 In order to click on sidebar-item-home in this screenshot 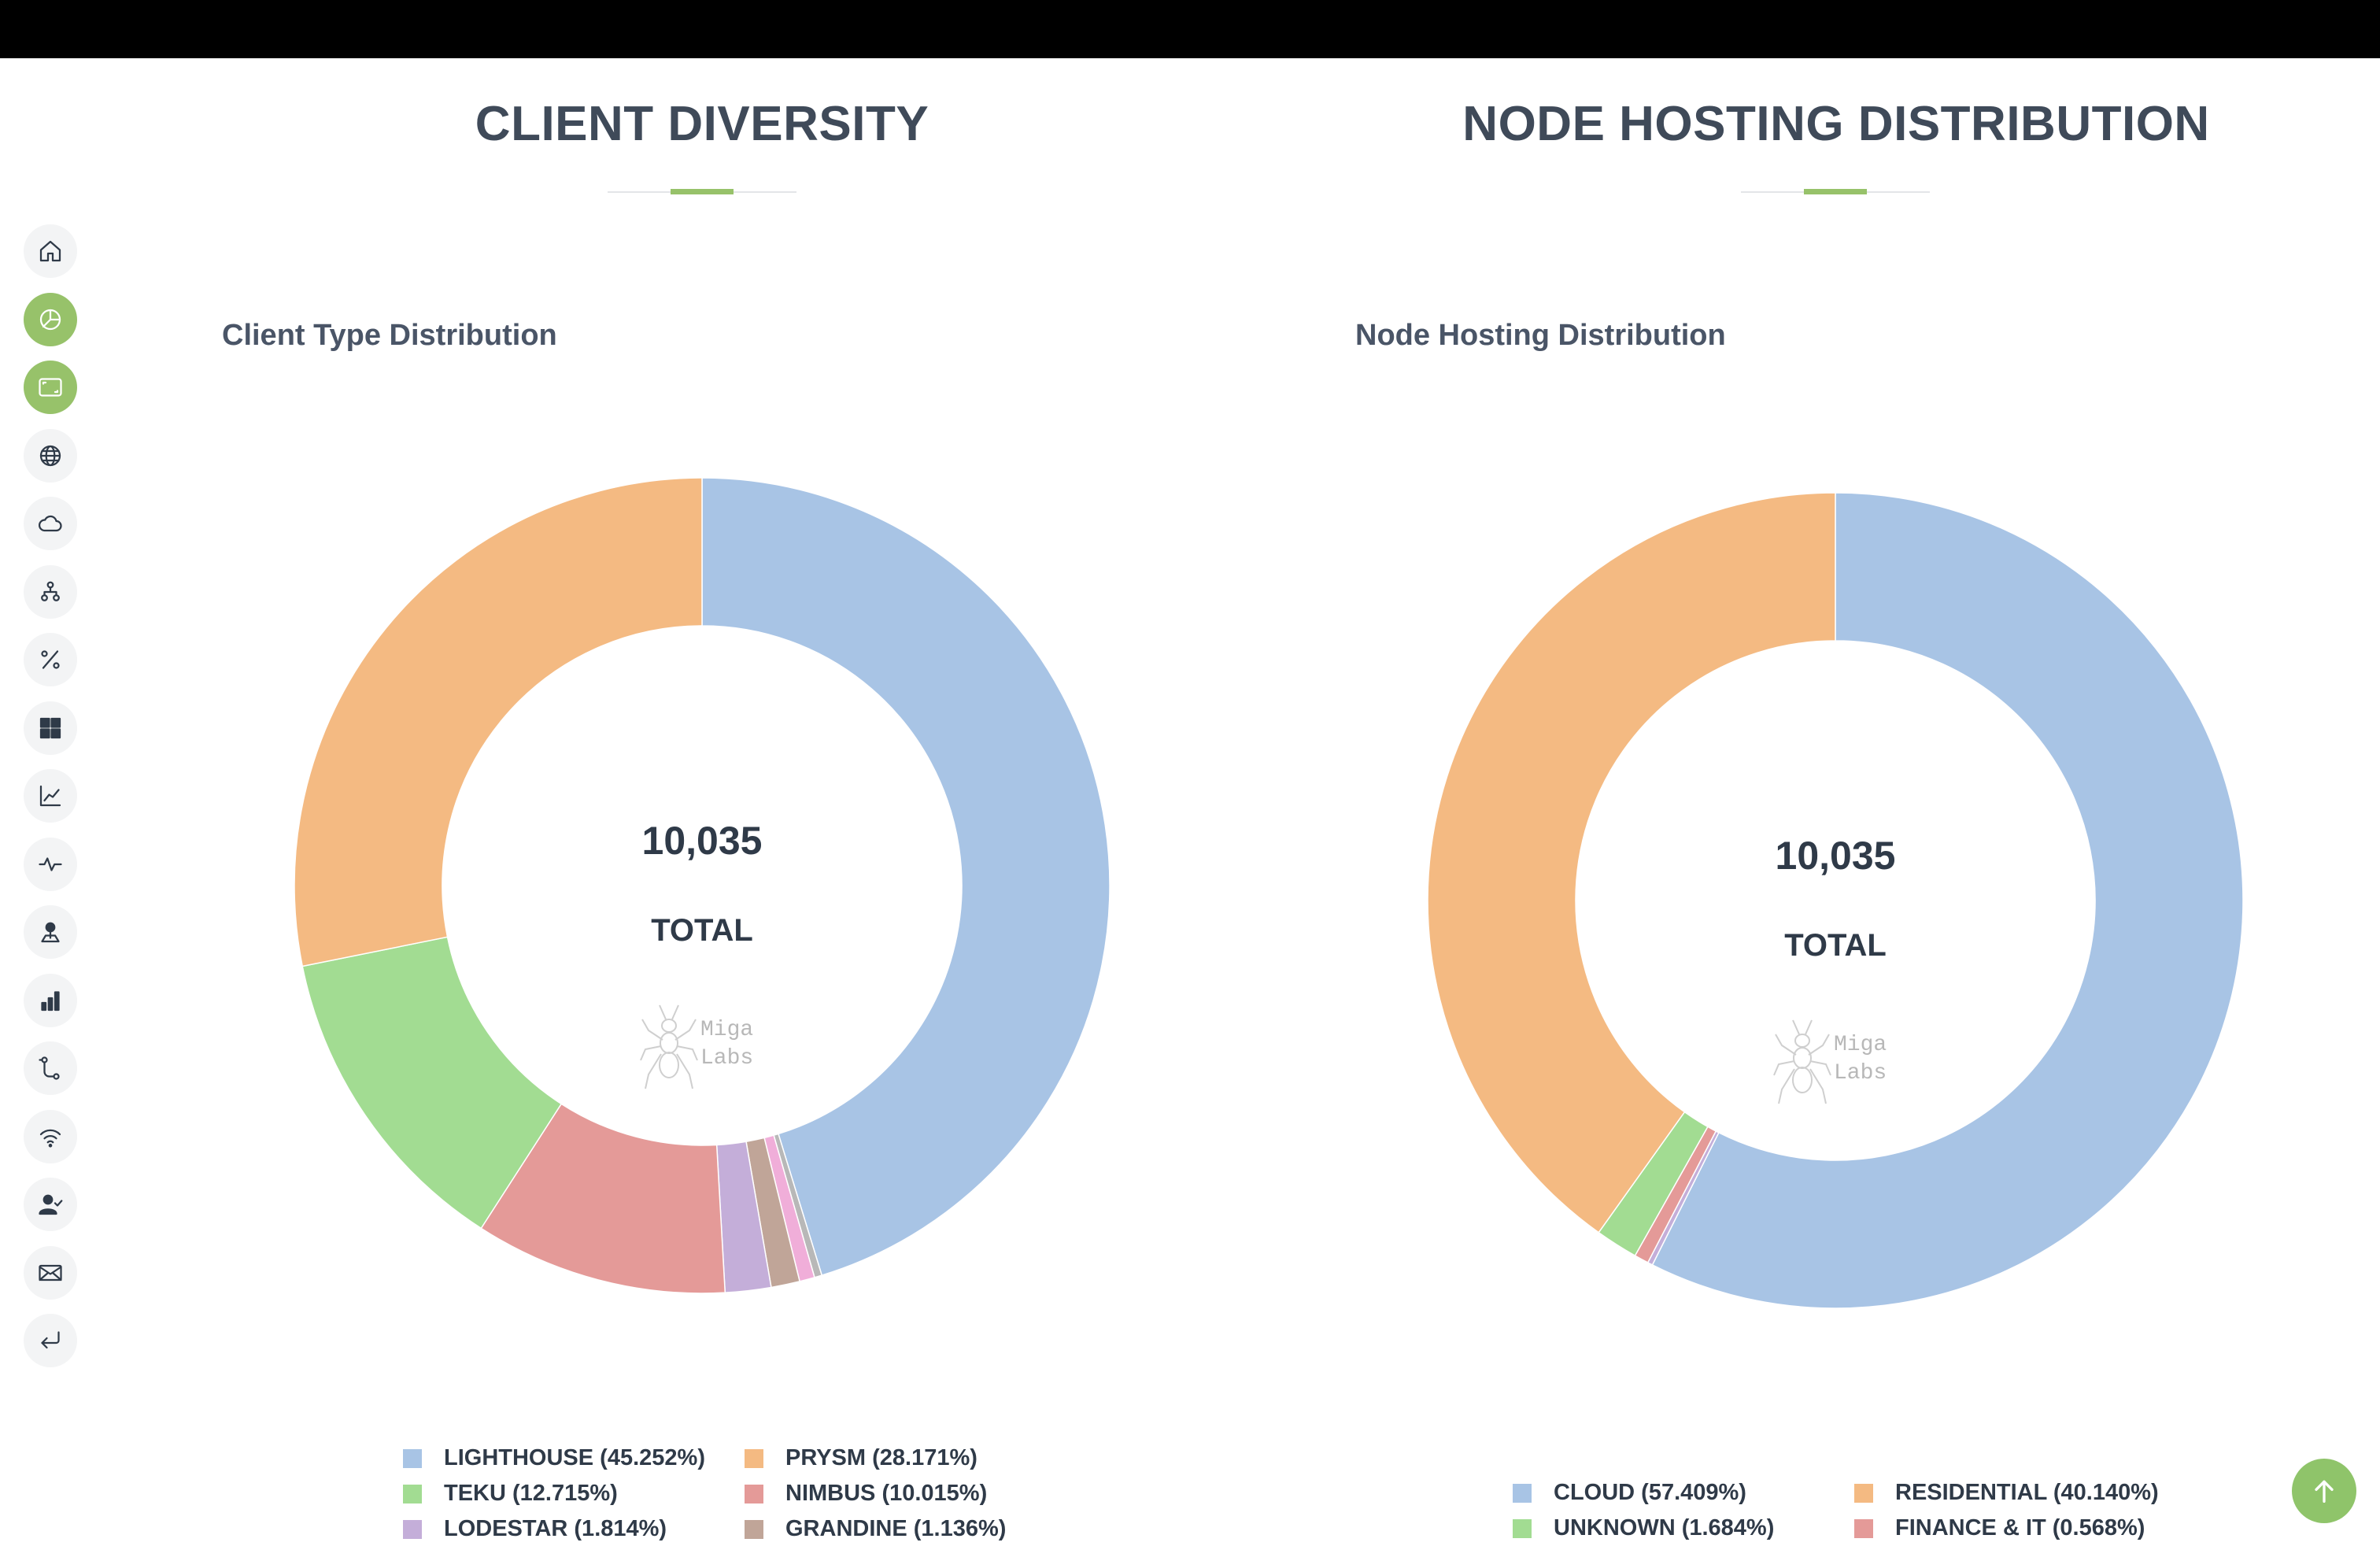, I will do `click(50, 251)`.